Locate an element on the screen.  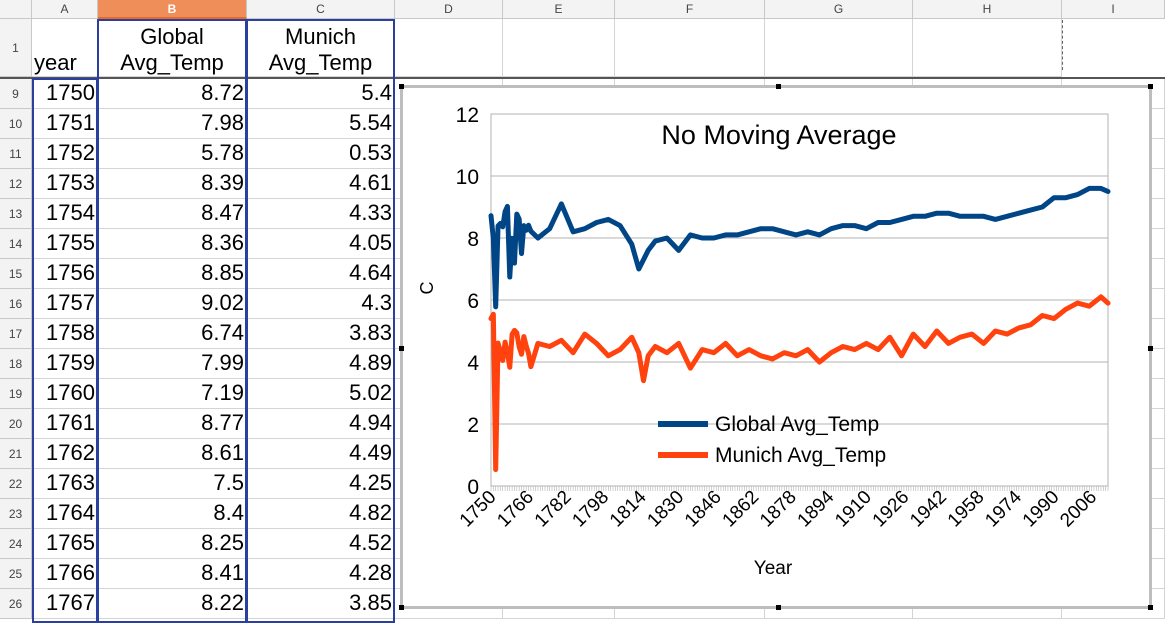
munich-temp-cell: 4.89 is located at coordinates (321, 364).